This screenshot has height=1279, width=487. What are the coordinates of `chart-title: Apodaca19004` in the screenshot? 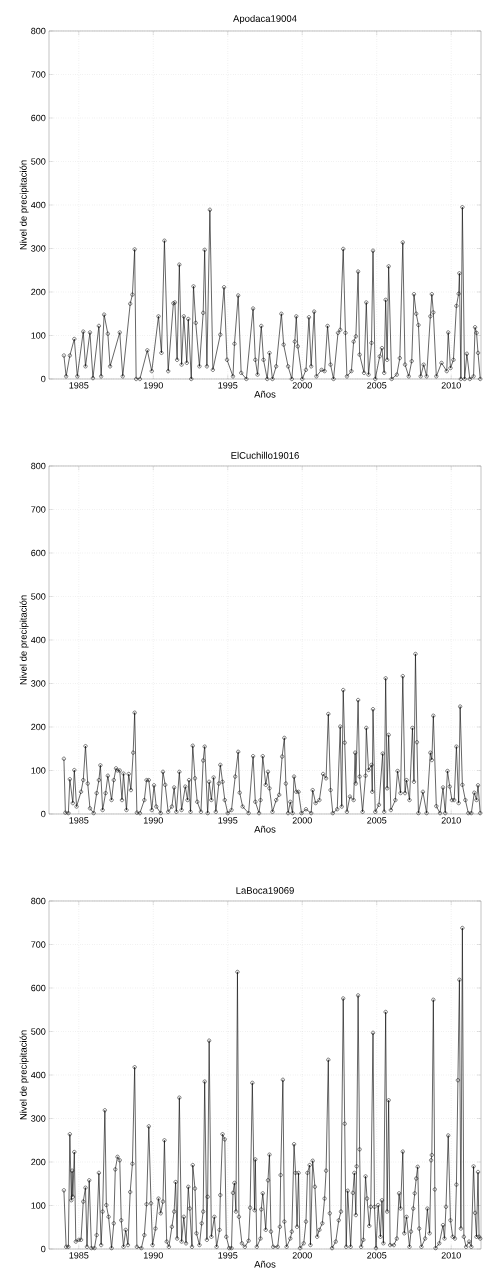 It's located at (265, 19).